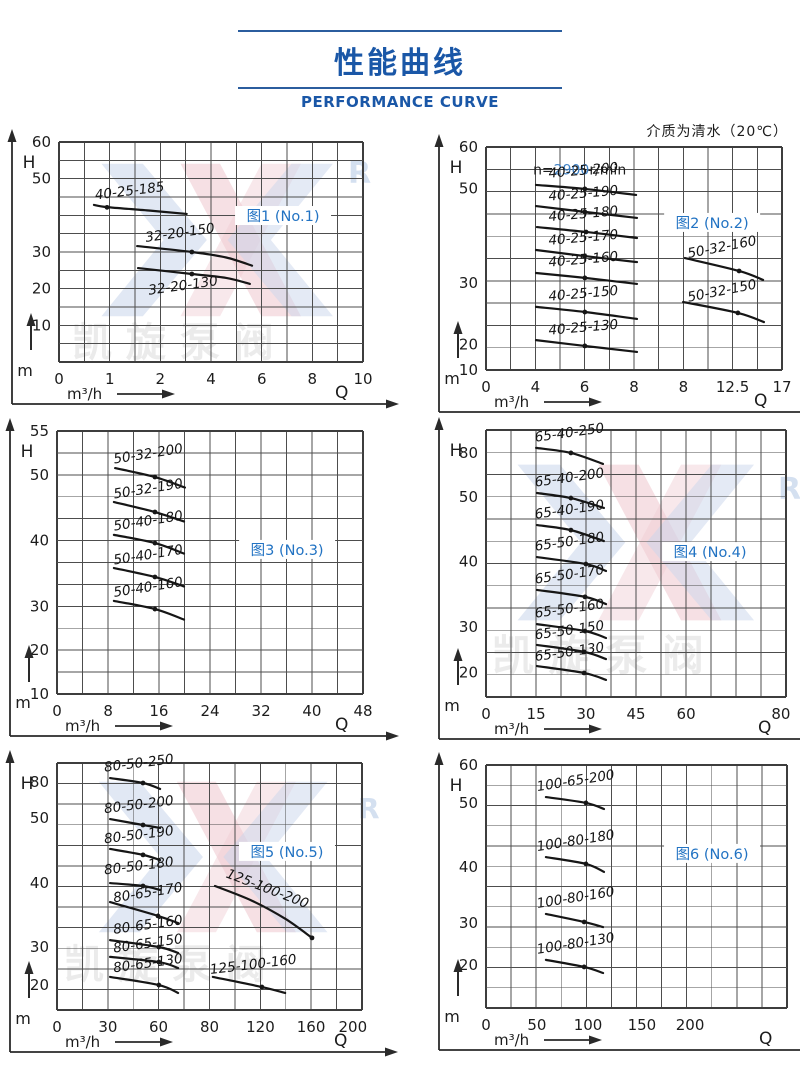 This screenshot has height=1083, width=800. Describe the element at coordinates (456, 451) in the screenshot. I see `svg-text: H` at that location.